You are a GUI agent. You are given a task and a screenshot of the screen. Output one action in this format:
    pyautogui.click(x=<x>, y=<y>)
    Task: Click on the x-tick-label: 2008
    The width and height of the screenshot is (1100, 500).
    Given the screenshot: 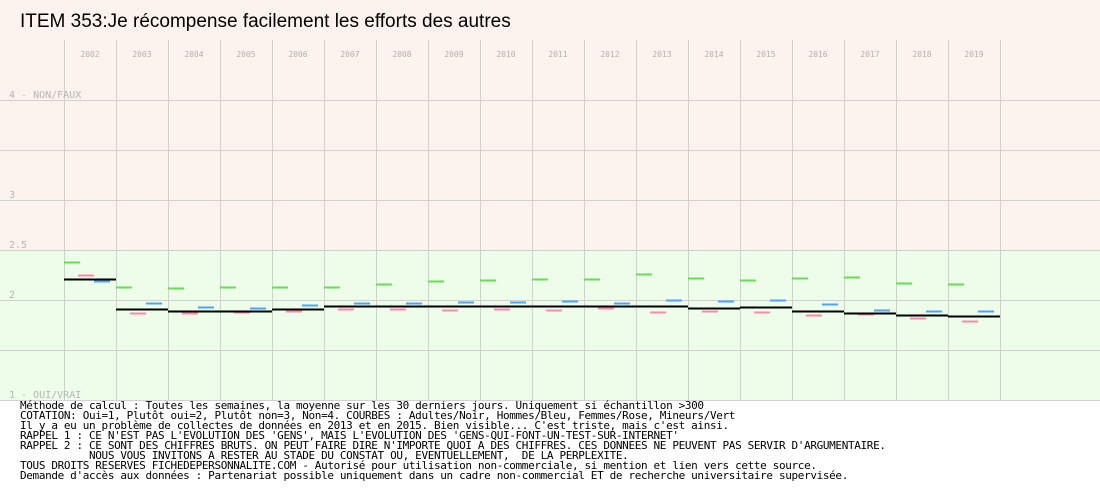 What is the action you would take?
    pyautogui.click(x=401, y=54)
    